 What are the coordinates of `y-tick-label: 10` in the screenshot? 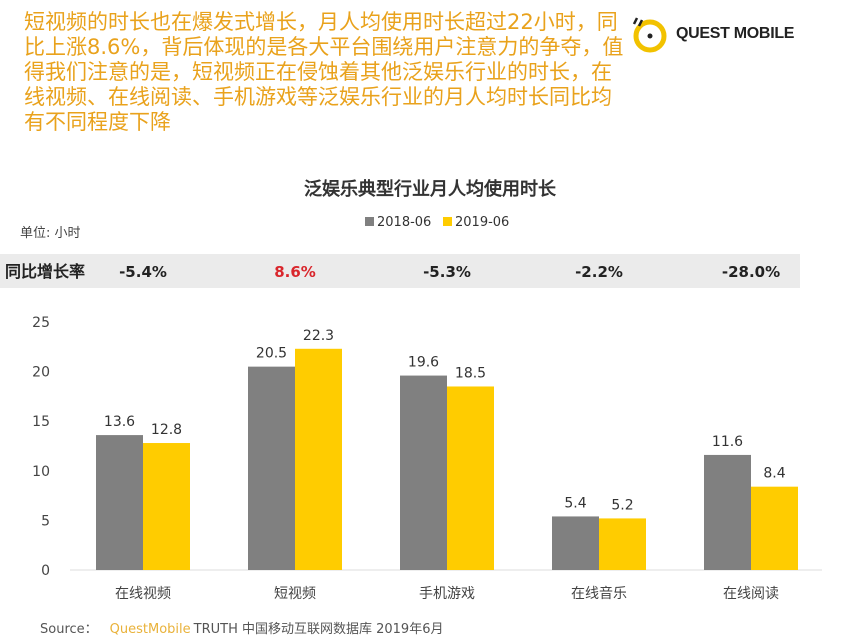 It's located at (41, 472).